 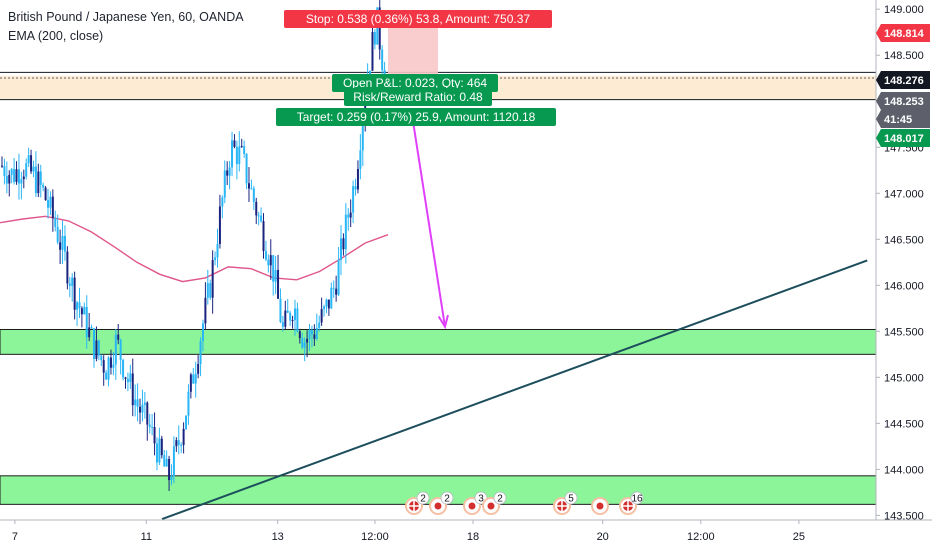 I want to click on ema-200-line, so click(x=194, y=249).